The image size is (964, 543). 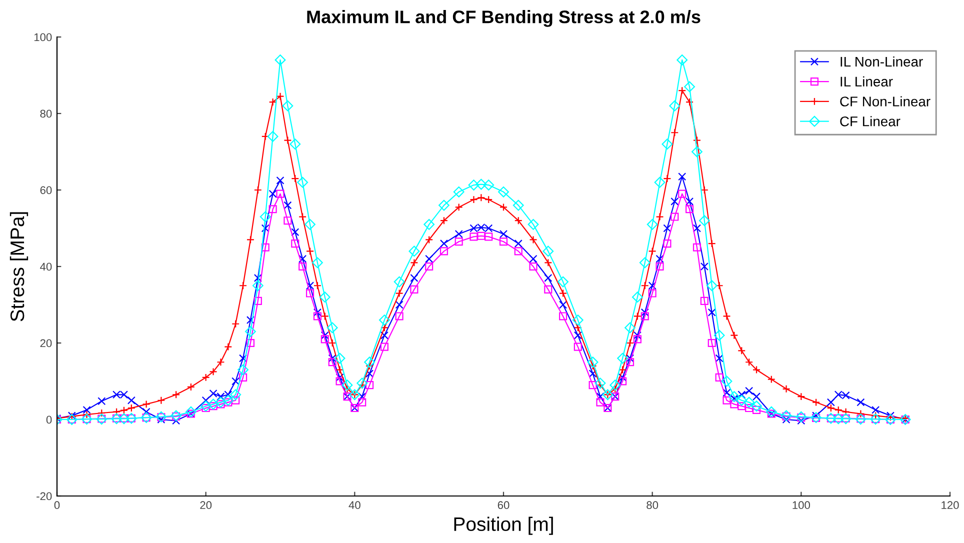 What do you see at coordinates (801, 505) in the screenshot?
I see `x-tick-label: 100` at bounding box center [801, 505].